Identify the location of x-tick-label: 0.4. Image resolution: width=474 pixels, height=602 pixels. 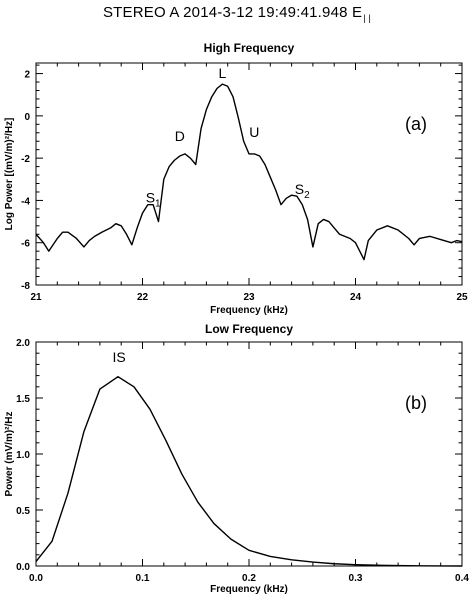
(462, 578).